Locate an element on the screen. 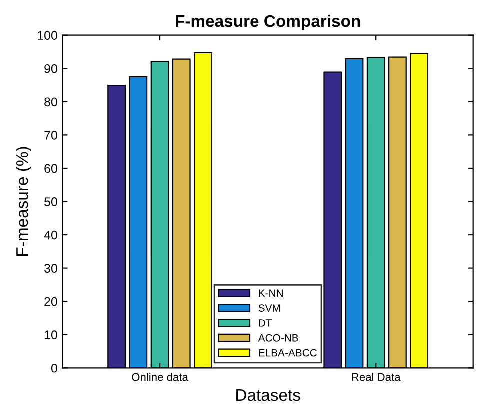 Image resolution: width=483 pixels, height=416 pixels. x-tick-label: Online data is located at coordinates (160, 377).